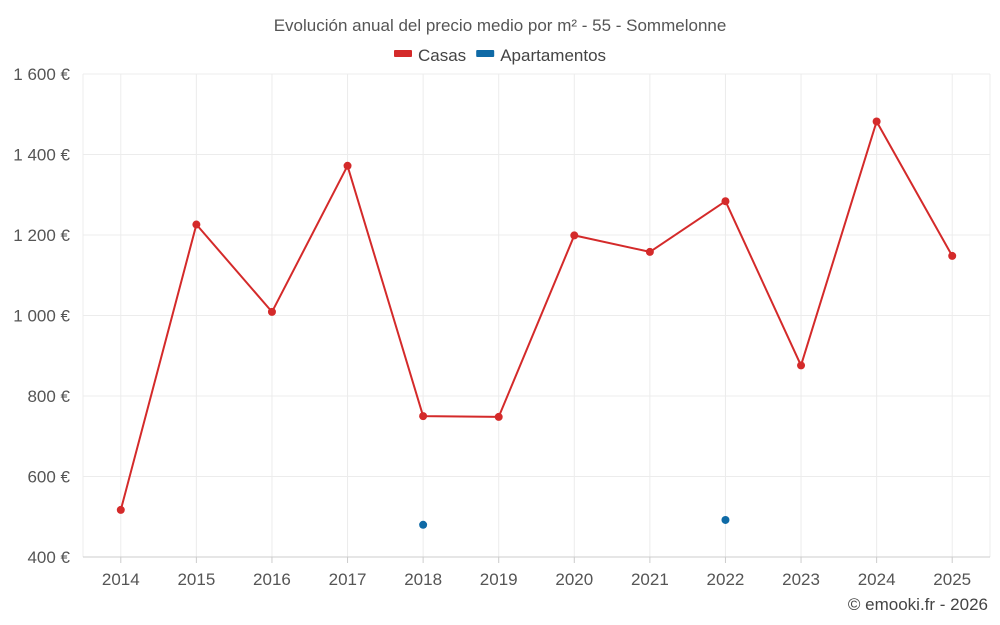  I want to click on x-tick-label: 2023, so click(801, 579).